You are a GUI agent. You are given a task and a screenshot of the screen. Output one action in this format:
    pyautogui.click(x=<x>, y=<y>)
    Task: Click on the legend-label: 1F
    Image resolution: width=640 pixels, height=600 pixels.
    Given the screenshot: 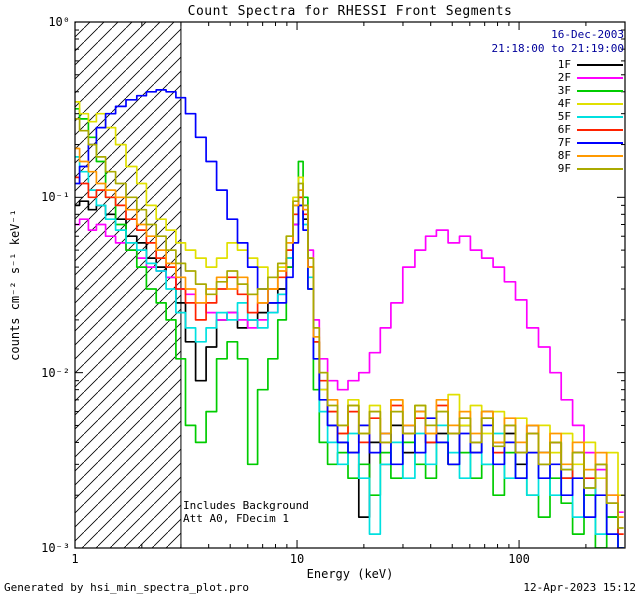 What is the action you would take?
    pyautogui.click(x=564, y=64)
    